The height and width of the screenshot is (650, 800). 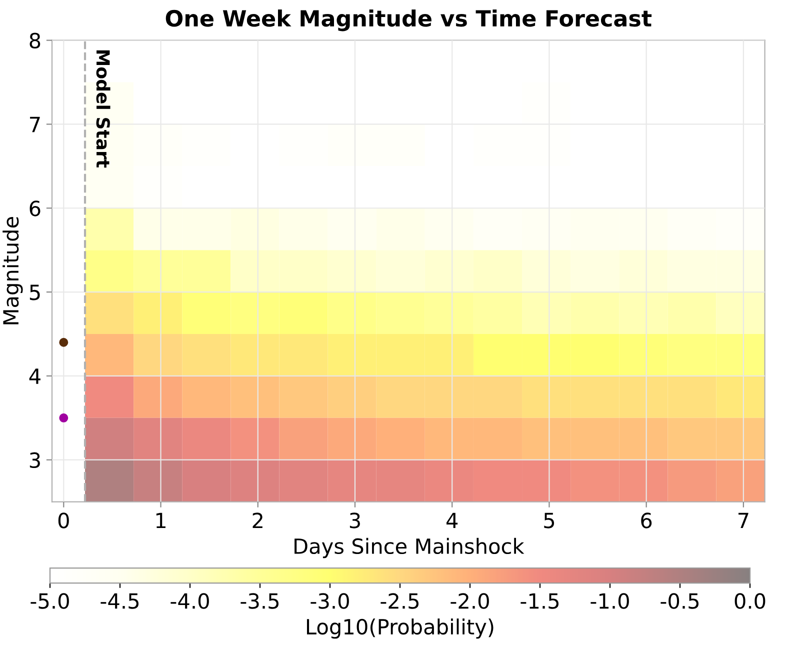 What do you see at coordinates (355, 520) in the screenshot?
I see `x-tick-label: 3` at bounding box center [355, 520].